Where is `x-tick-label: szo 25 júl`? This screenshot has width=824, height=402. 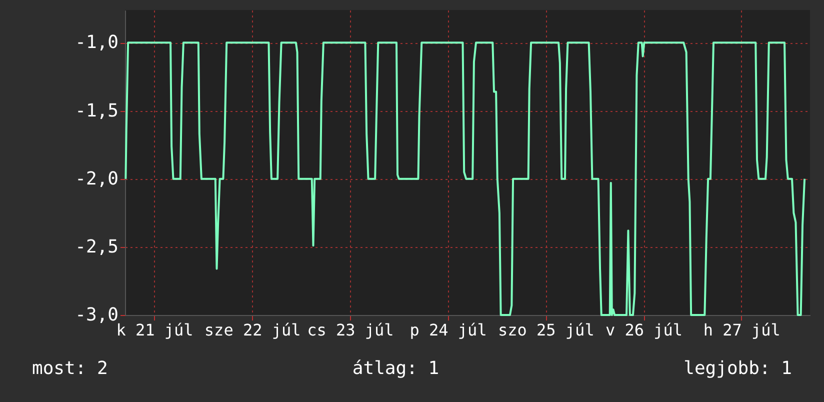 x-tick-label: szo 25 júl is located at coordinates (546, 330).